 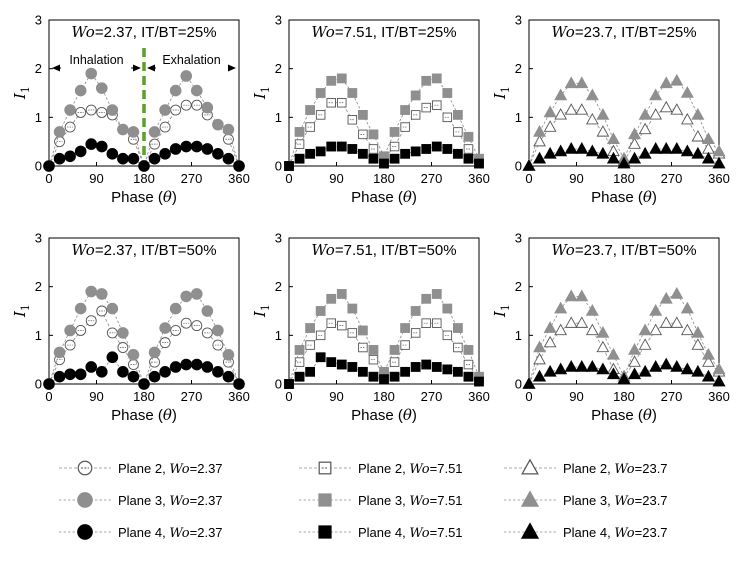 What do you see at coordinates (151, 68) in the screenshot?
I see `exhalation-arrow-head-left` at bounding box center [151, 68].